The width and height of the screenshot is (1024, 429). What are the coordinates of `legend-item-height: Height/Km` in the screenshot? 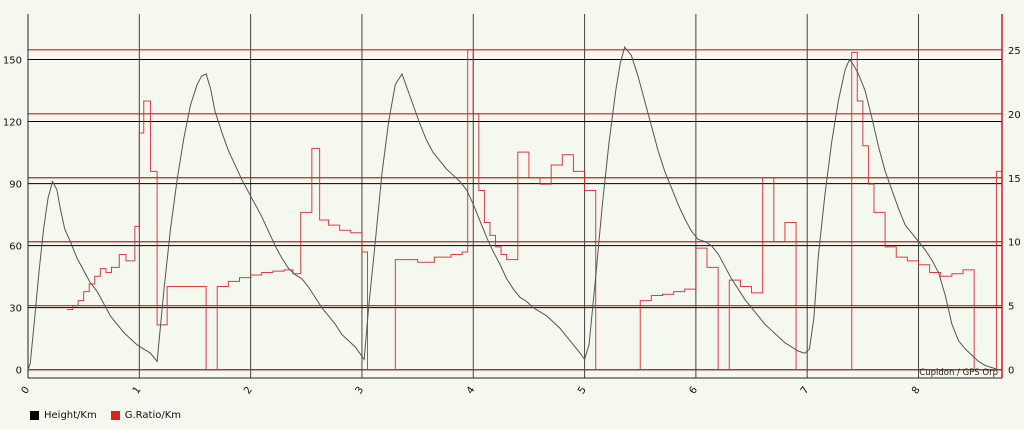 It's located at (63, 415).